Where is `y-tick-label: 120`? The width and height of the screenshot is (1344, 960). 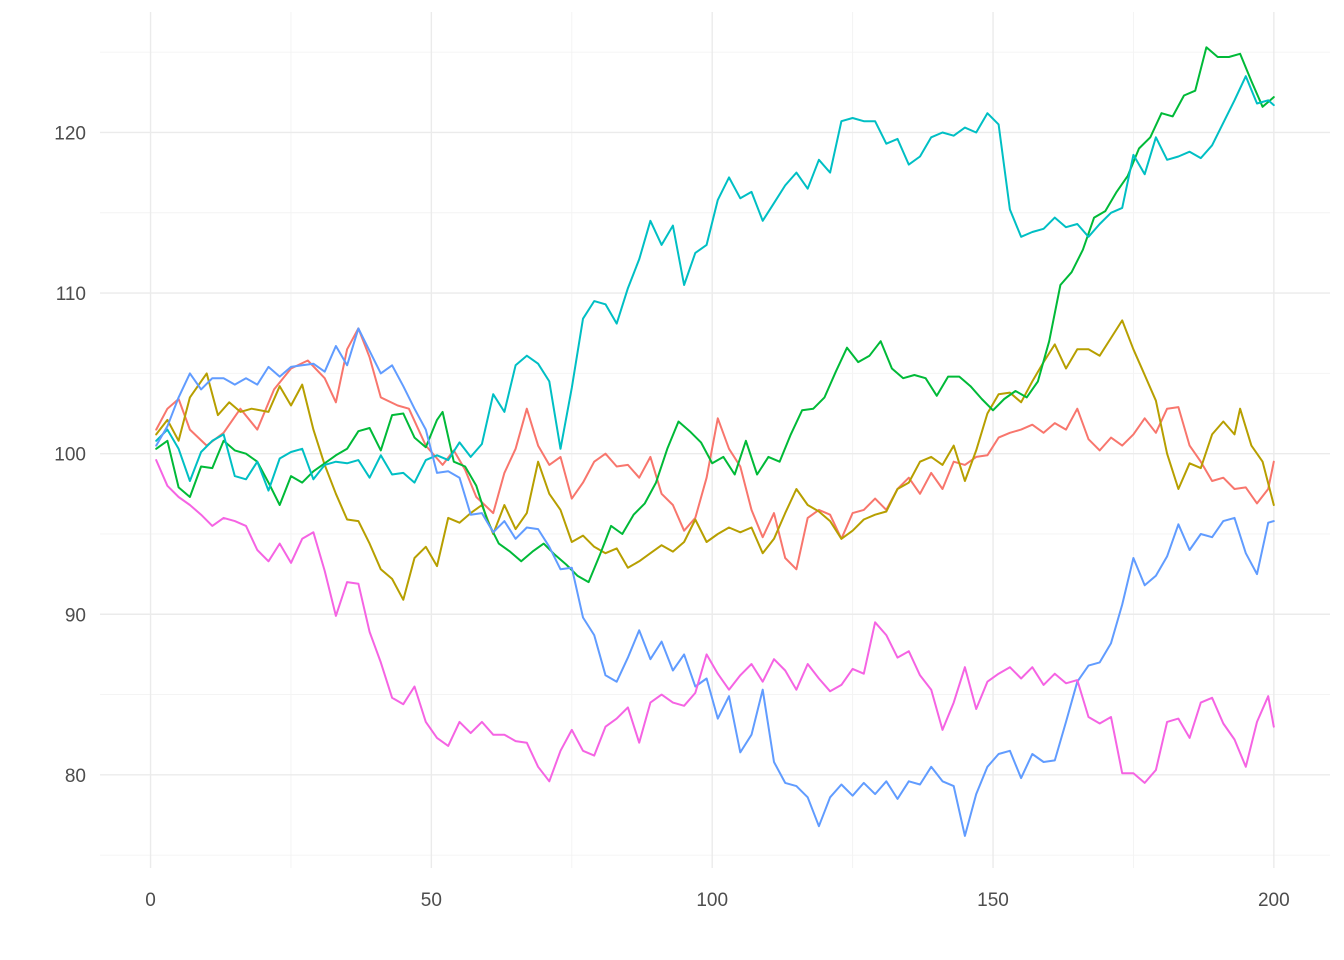 y-tick-label: 120 is located at coordinates (70, 133).